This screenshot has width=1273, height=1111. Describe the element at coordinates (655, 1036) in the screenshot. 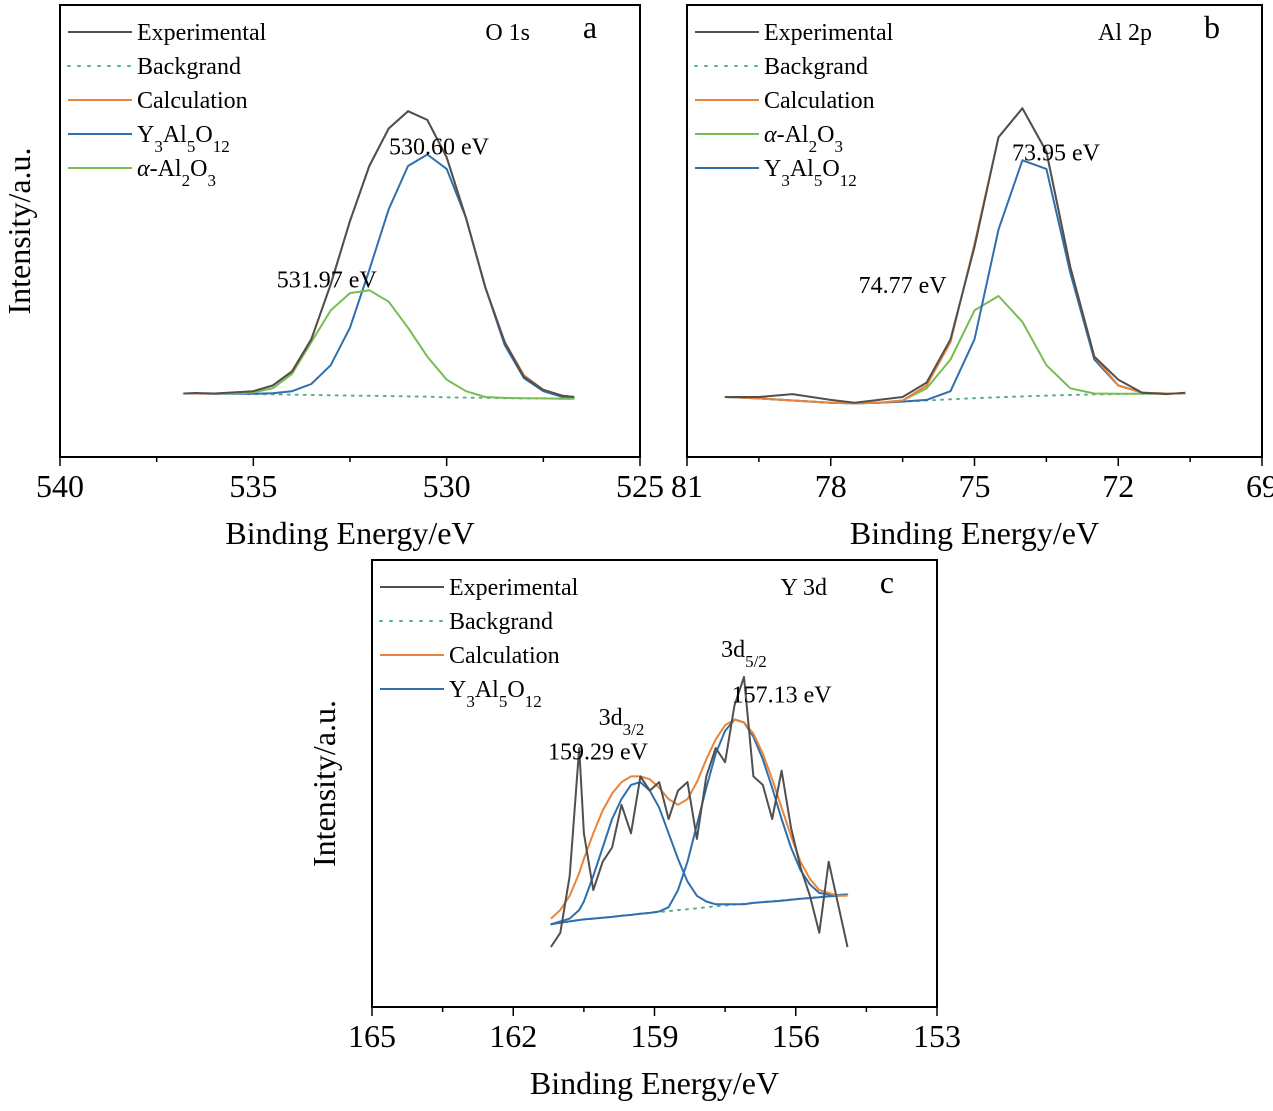

I see `x-tick-label: 159` at that location.